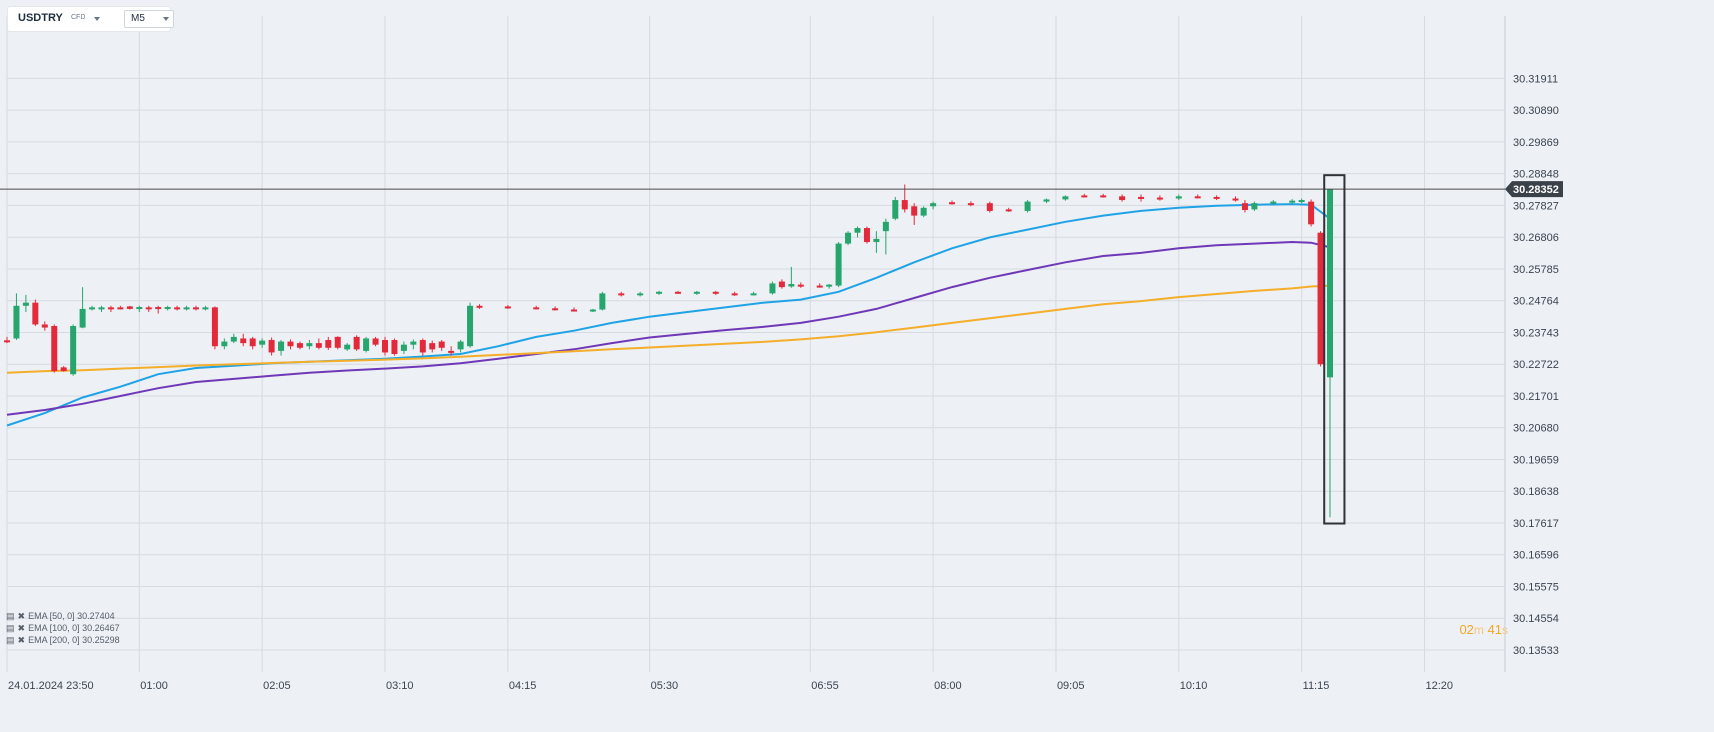 The height and width of the screenshot is (732, 1714). Describe the element at coordinates (97, 19) in the screenshot. I see `symbol-dropdown-icon` at that location.